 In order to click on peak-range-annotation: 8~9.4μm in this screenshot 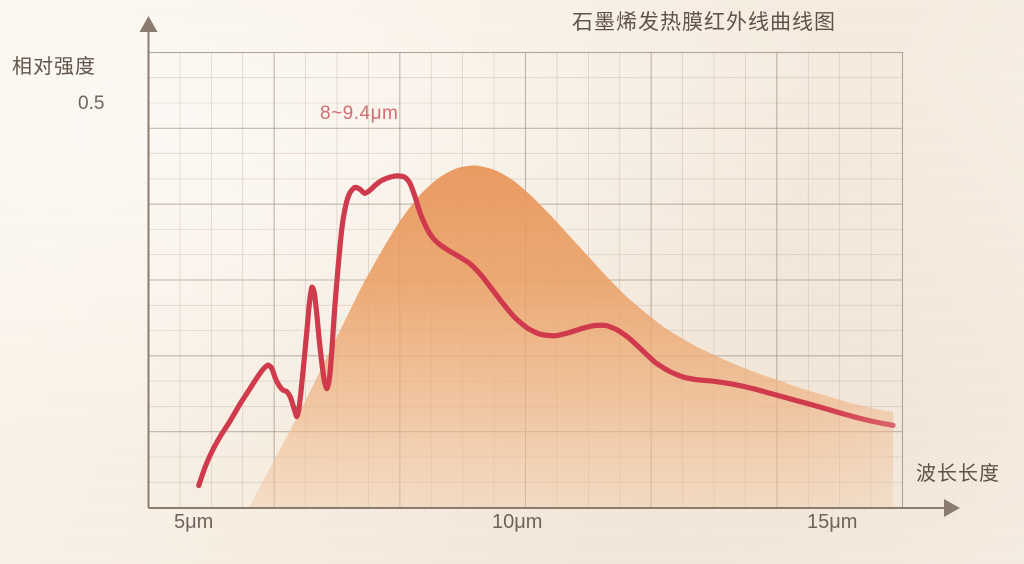, I will do `click(359, 113)`.